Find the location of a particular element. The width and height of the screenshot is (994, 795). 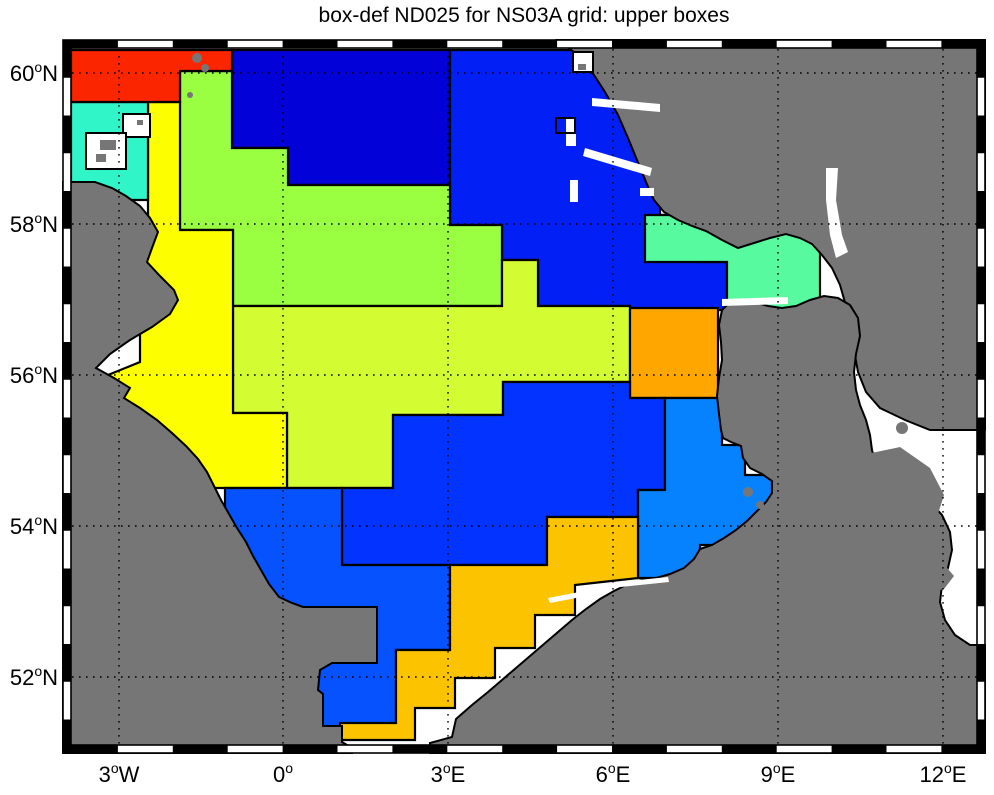

island-anholt is located at coordinates (902, 428).